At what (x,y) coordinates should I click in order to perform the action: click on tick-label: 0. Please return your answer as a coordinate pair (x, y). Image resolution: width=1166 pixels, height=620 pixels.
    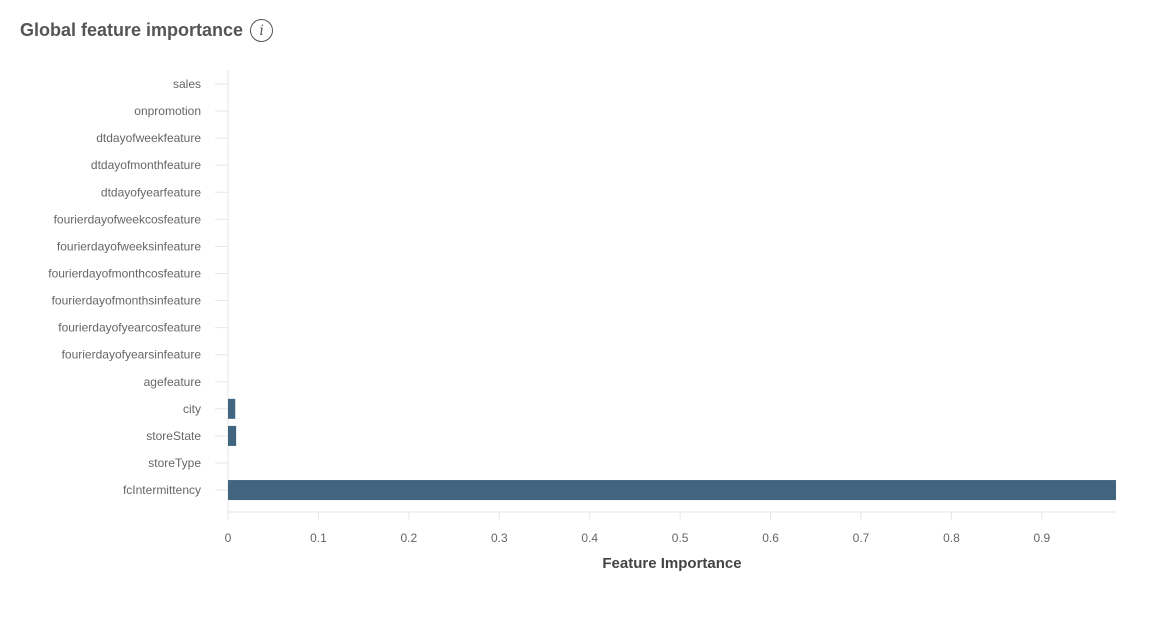
    Looking at the image, I should click on (228, 538).